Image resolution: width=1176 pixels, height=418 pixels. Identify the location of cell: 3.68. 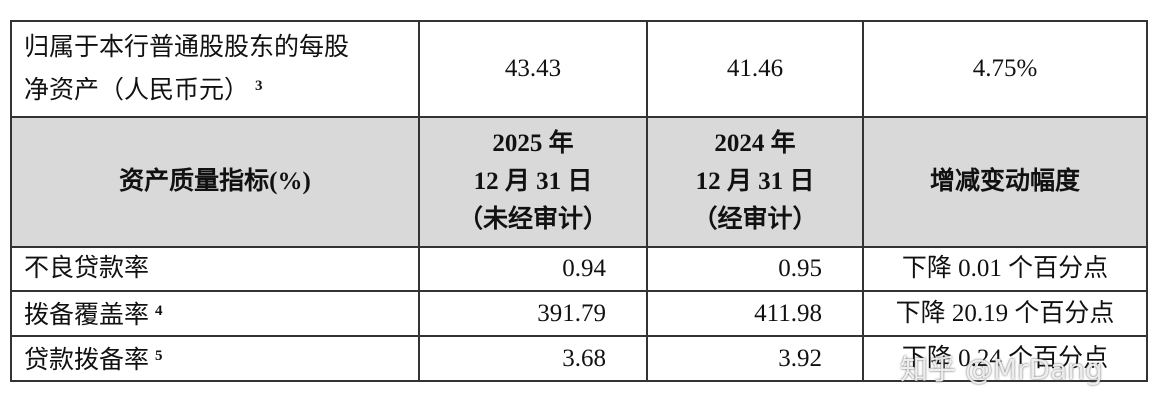
(533, 358).